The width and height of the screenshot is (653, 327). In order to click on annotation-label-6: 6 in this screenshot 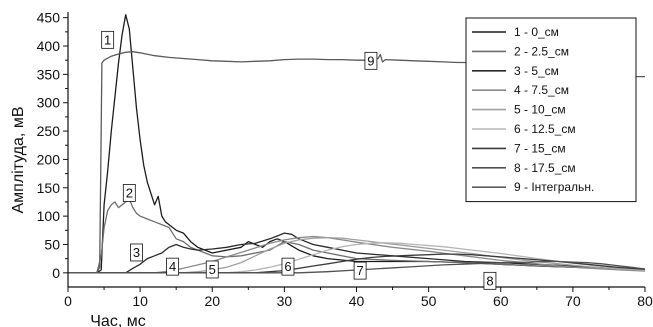, I will do `click(287, 266)`.